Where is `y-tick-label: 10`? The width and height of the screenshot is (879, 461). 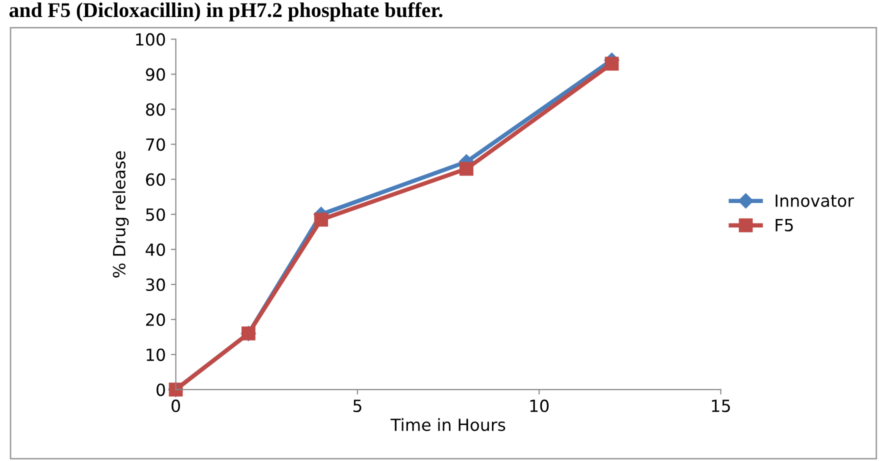 y-tick-label: 10 is located at coordinates (155, 355).